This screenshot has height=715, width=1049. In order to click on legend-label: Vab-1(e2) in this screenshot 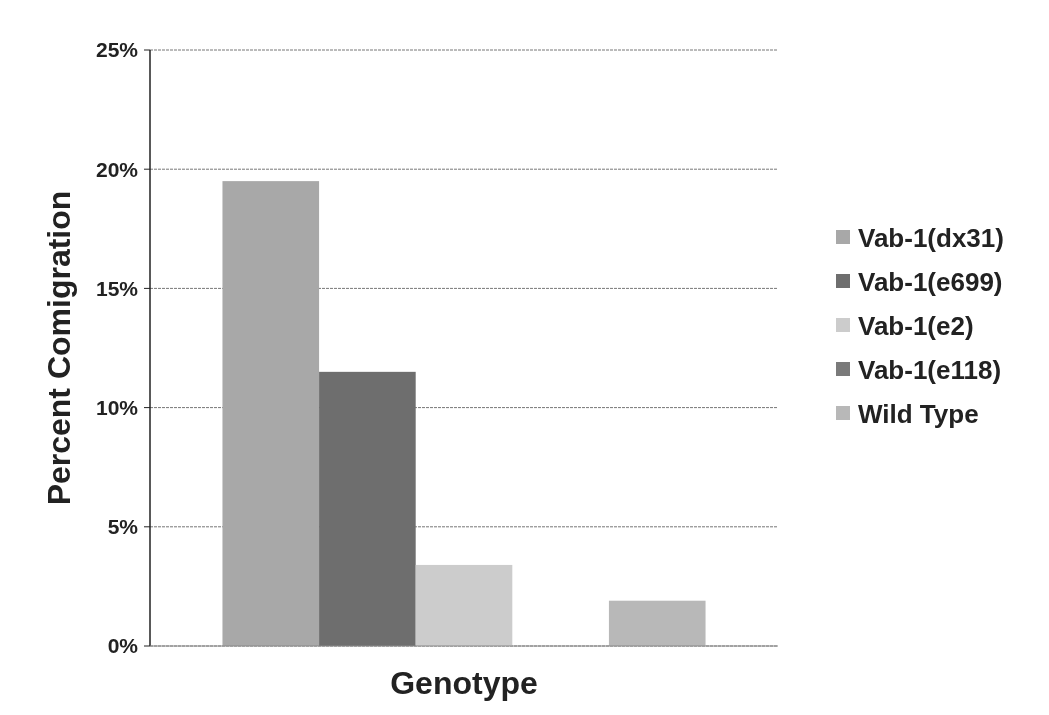, I will do `click(916, 326)`.